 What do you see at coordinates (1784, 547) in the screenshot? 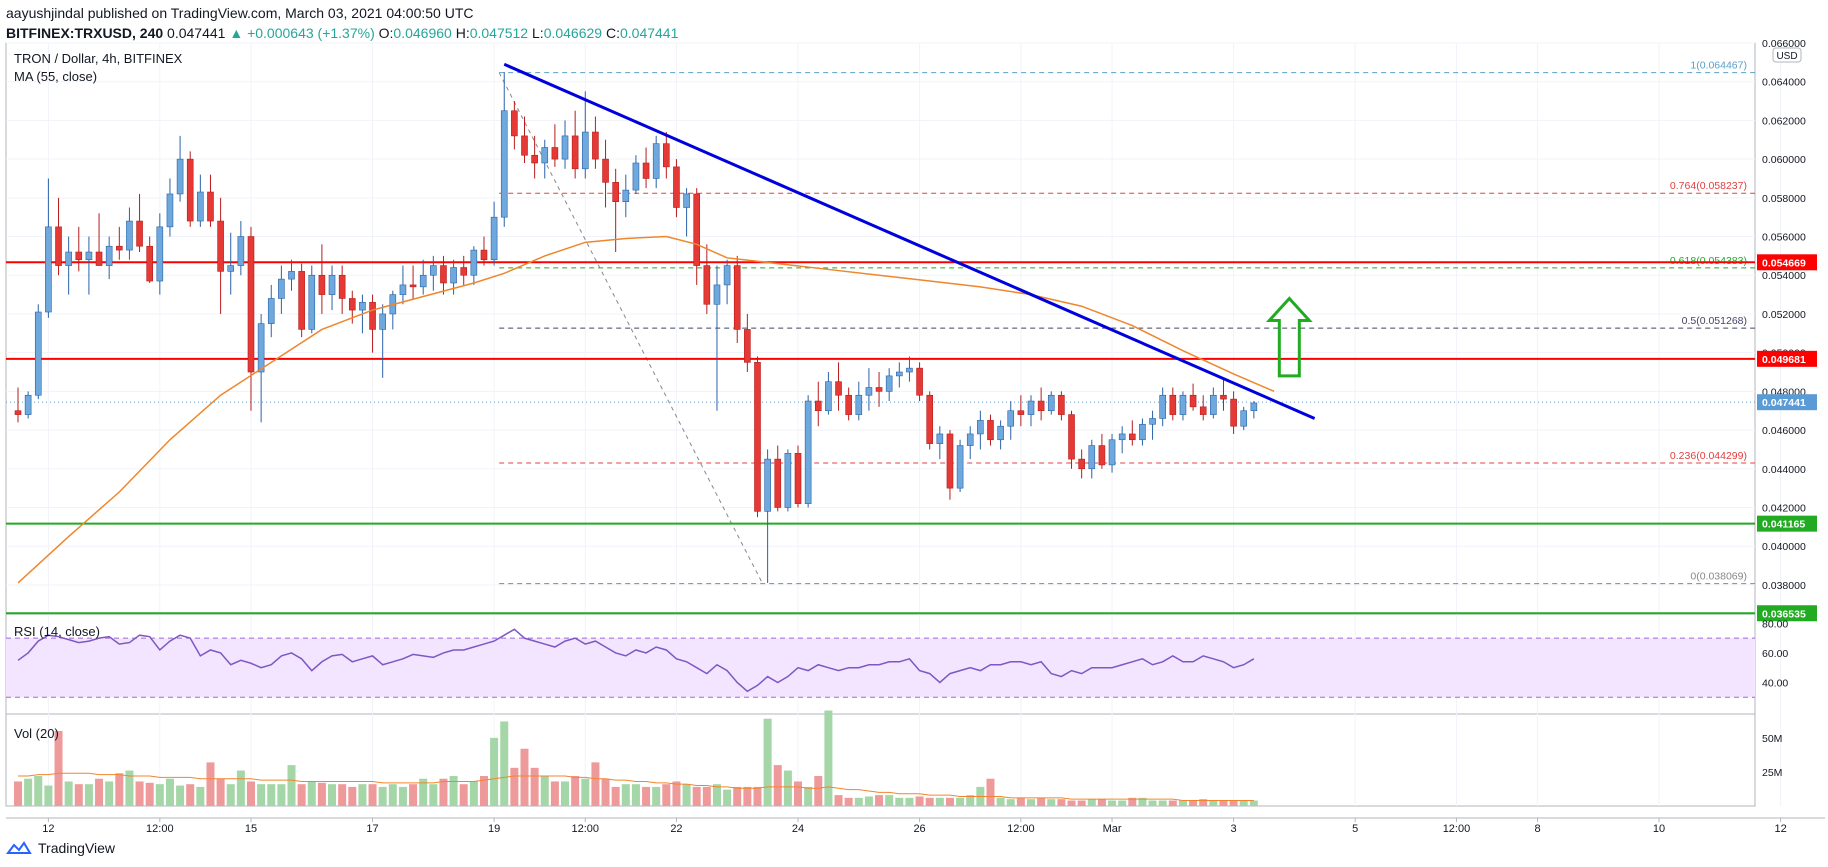
I see `price-tick-label: 0.040000` at bounding box center [1784, 547].